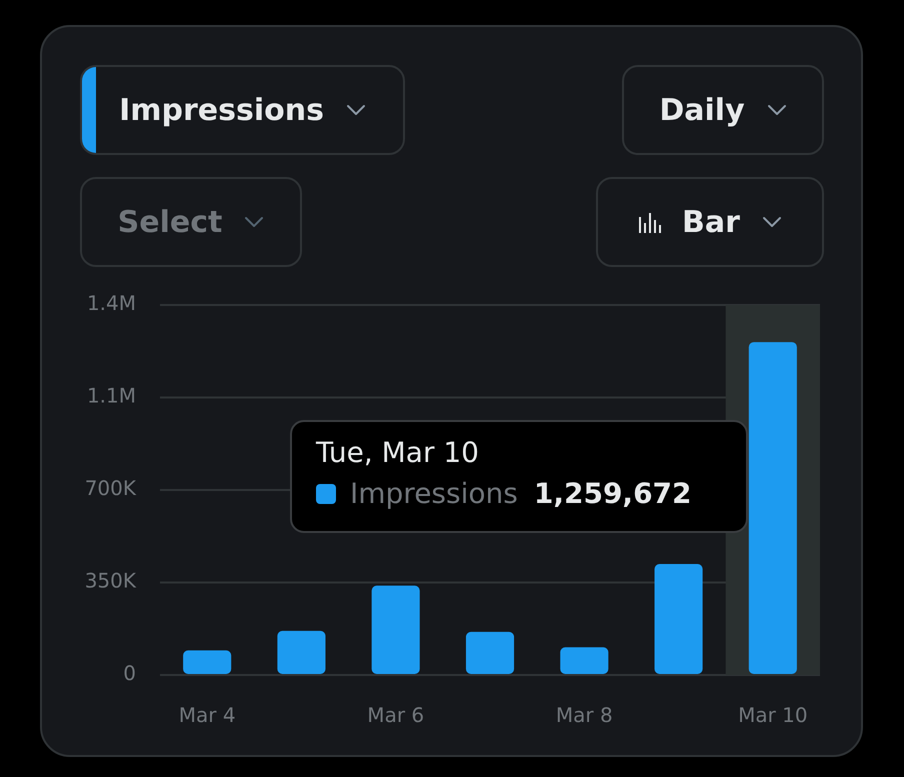  What do you see at coordinates (129, 673) in the screenshot?
I see `y-tick-label: 0` at bounding box center [129, 673].